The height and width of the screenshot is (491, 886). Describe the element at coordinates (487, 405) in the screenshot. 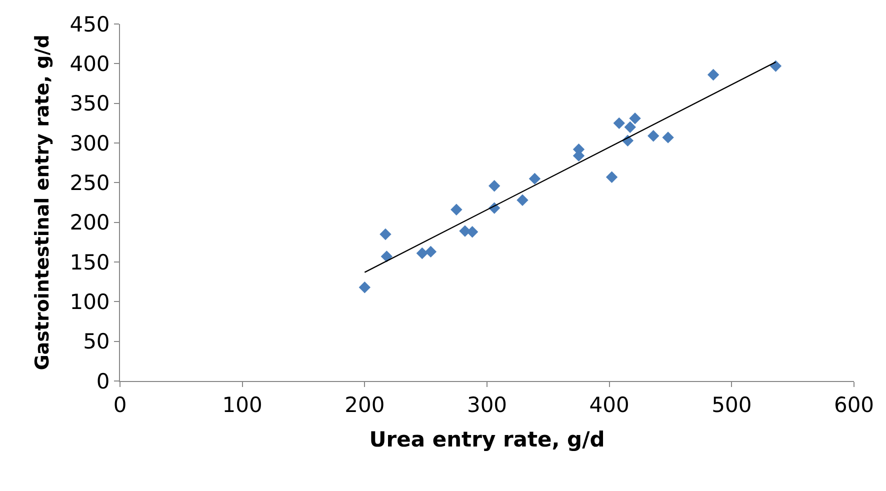

I see `x-tick-label: 300` at that location.